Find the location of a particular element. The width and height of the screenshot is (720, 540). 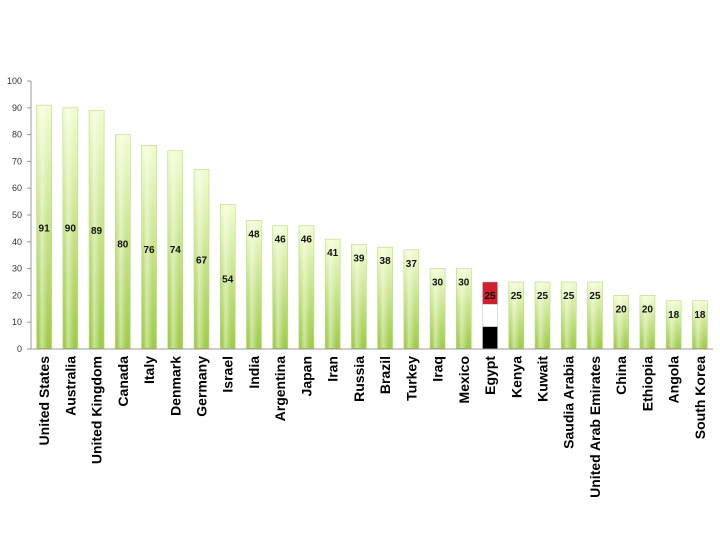

bar-value-label: 74 is located at coordinates (176, 250).